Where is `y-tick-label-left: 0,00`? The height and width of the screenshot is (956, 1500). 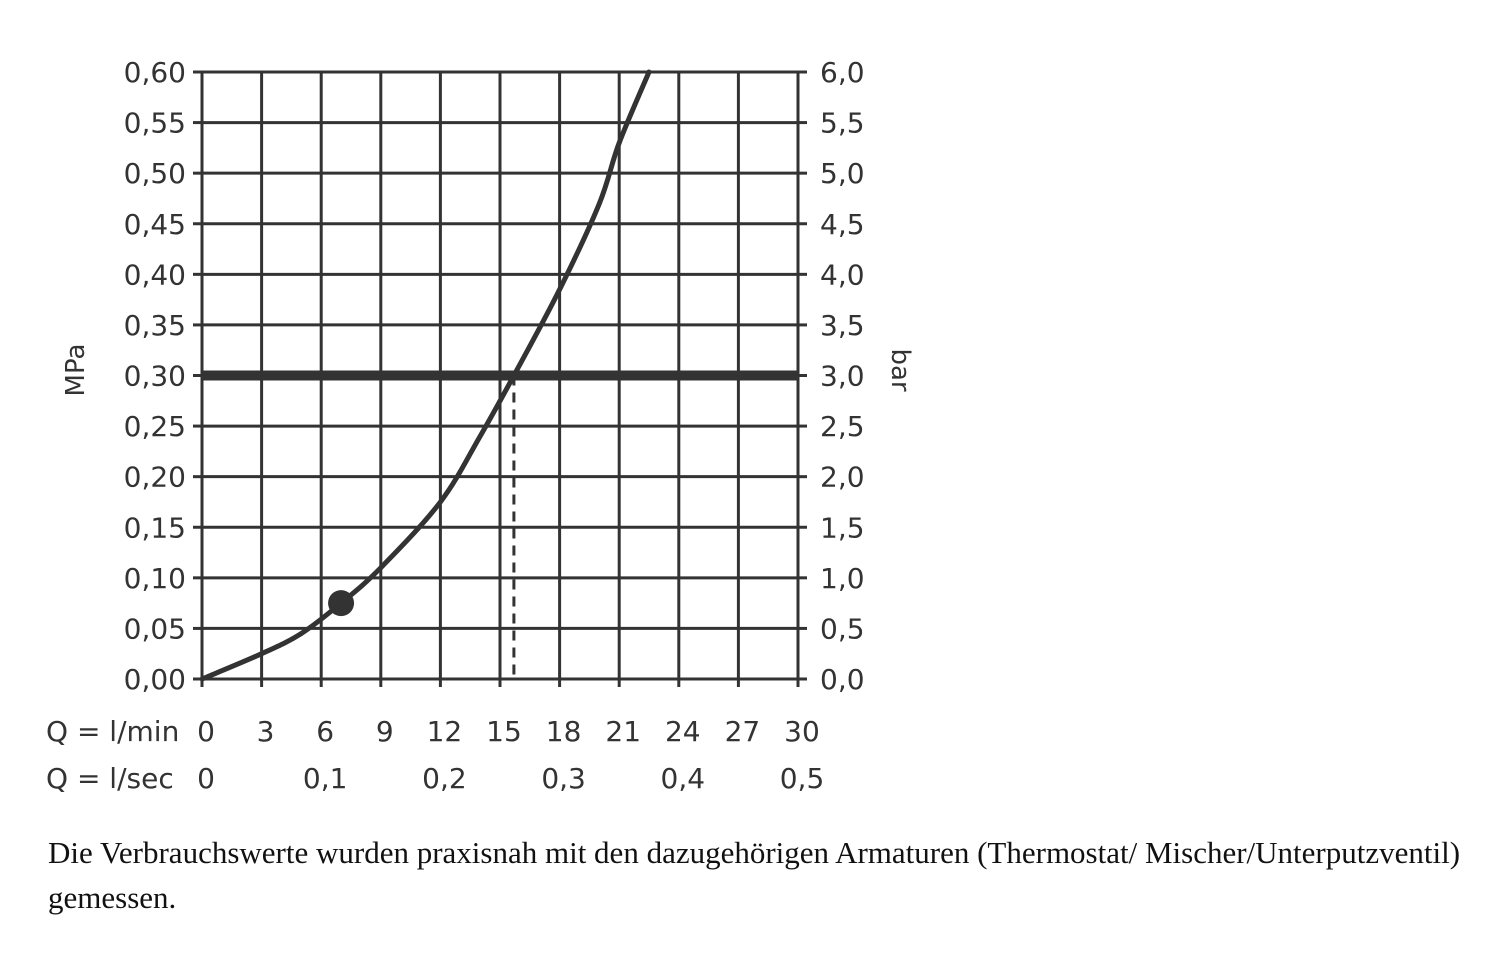
y-tick-label-left: 0,00 is located at coordinates (155, 679).